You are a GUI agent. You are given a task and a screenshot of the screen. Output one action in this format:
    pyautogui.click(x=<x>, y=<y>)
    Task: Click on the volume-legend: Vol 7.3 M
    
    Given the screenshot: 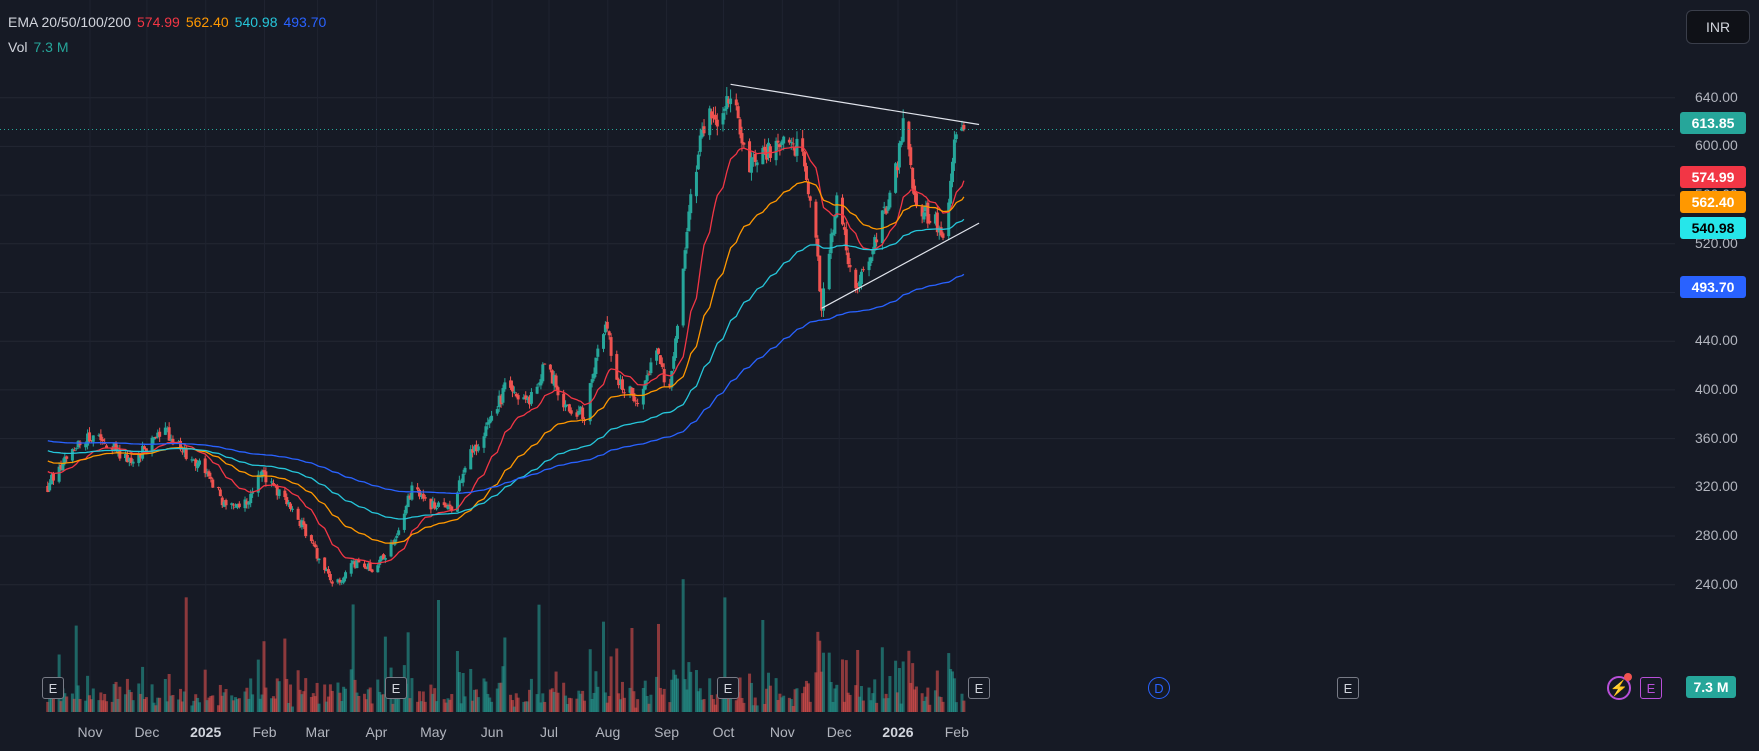 What is the action you would take?
    pyautogui.click(x=41, y=47)
    